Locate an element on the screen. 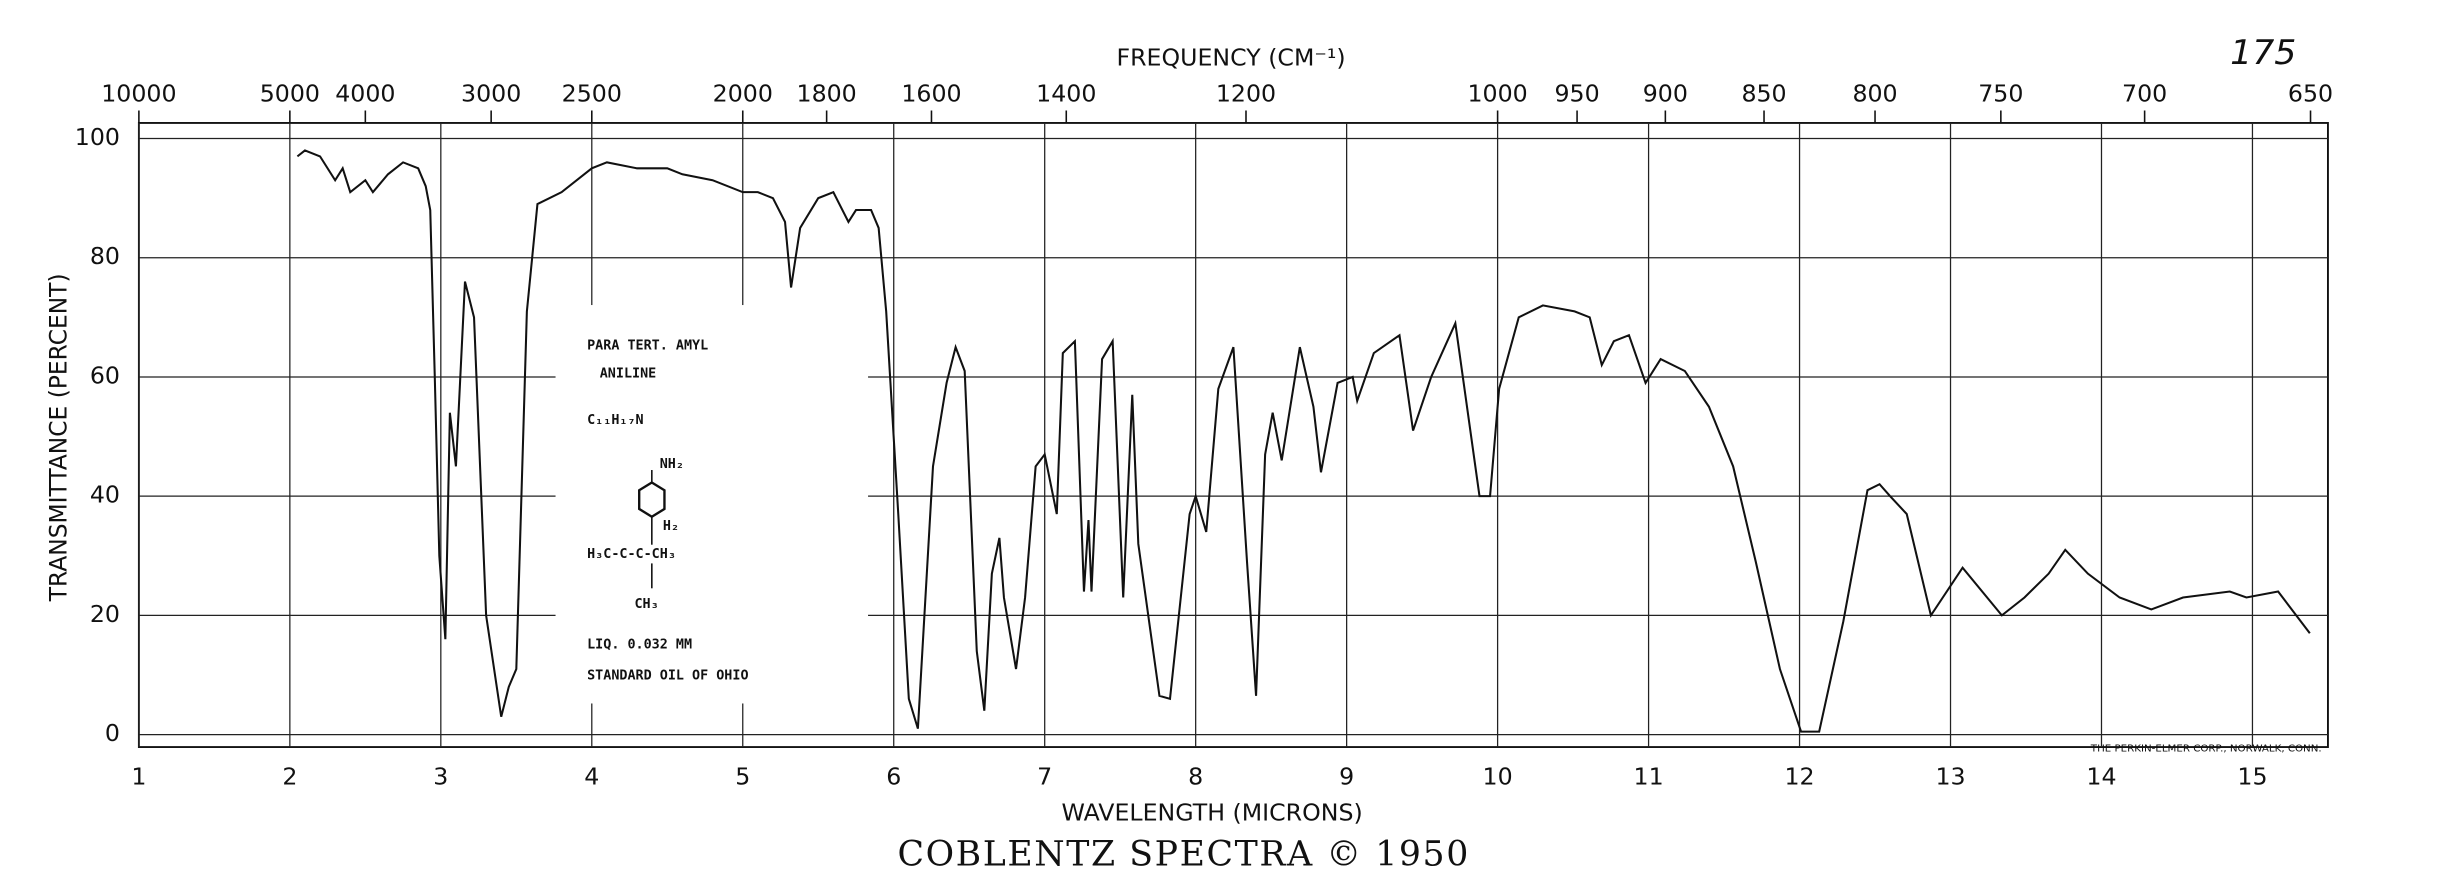 The width and height of the screenshot is (2440, 870). page-number: 175 is located at coordinates (2263, 53).